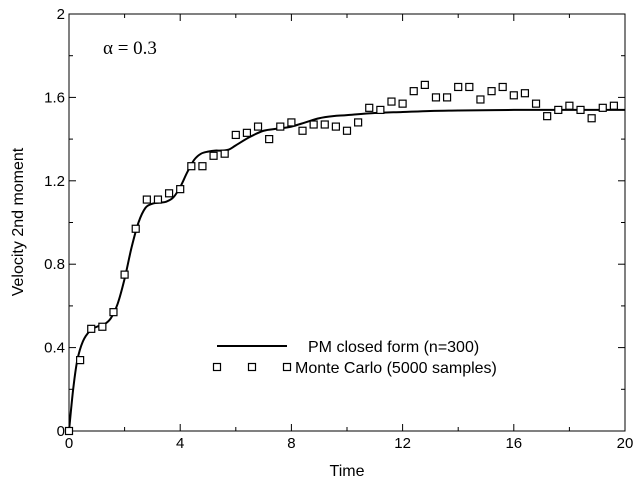 Image resolution: width=635 pixels, height=481 pixels. I want to click on y-axis-title: Velocity 2nd moment, so click(18, 221).